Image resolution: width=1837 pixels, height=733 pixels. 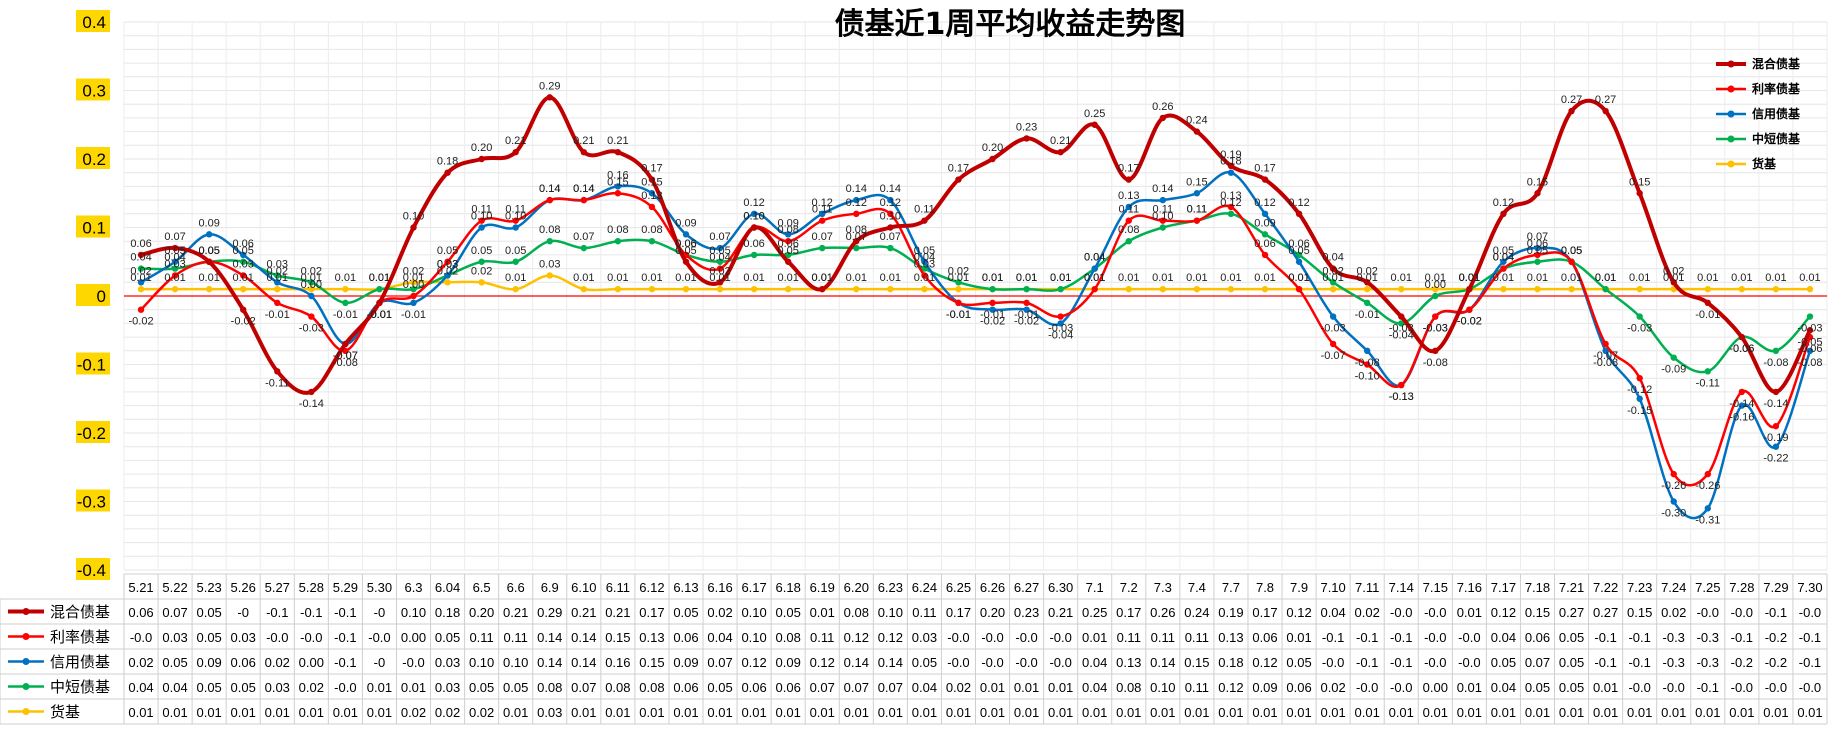 I want to click on data-label: -0.08, so click(x=345, y=363).